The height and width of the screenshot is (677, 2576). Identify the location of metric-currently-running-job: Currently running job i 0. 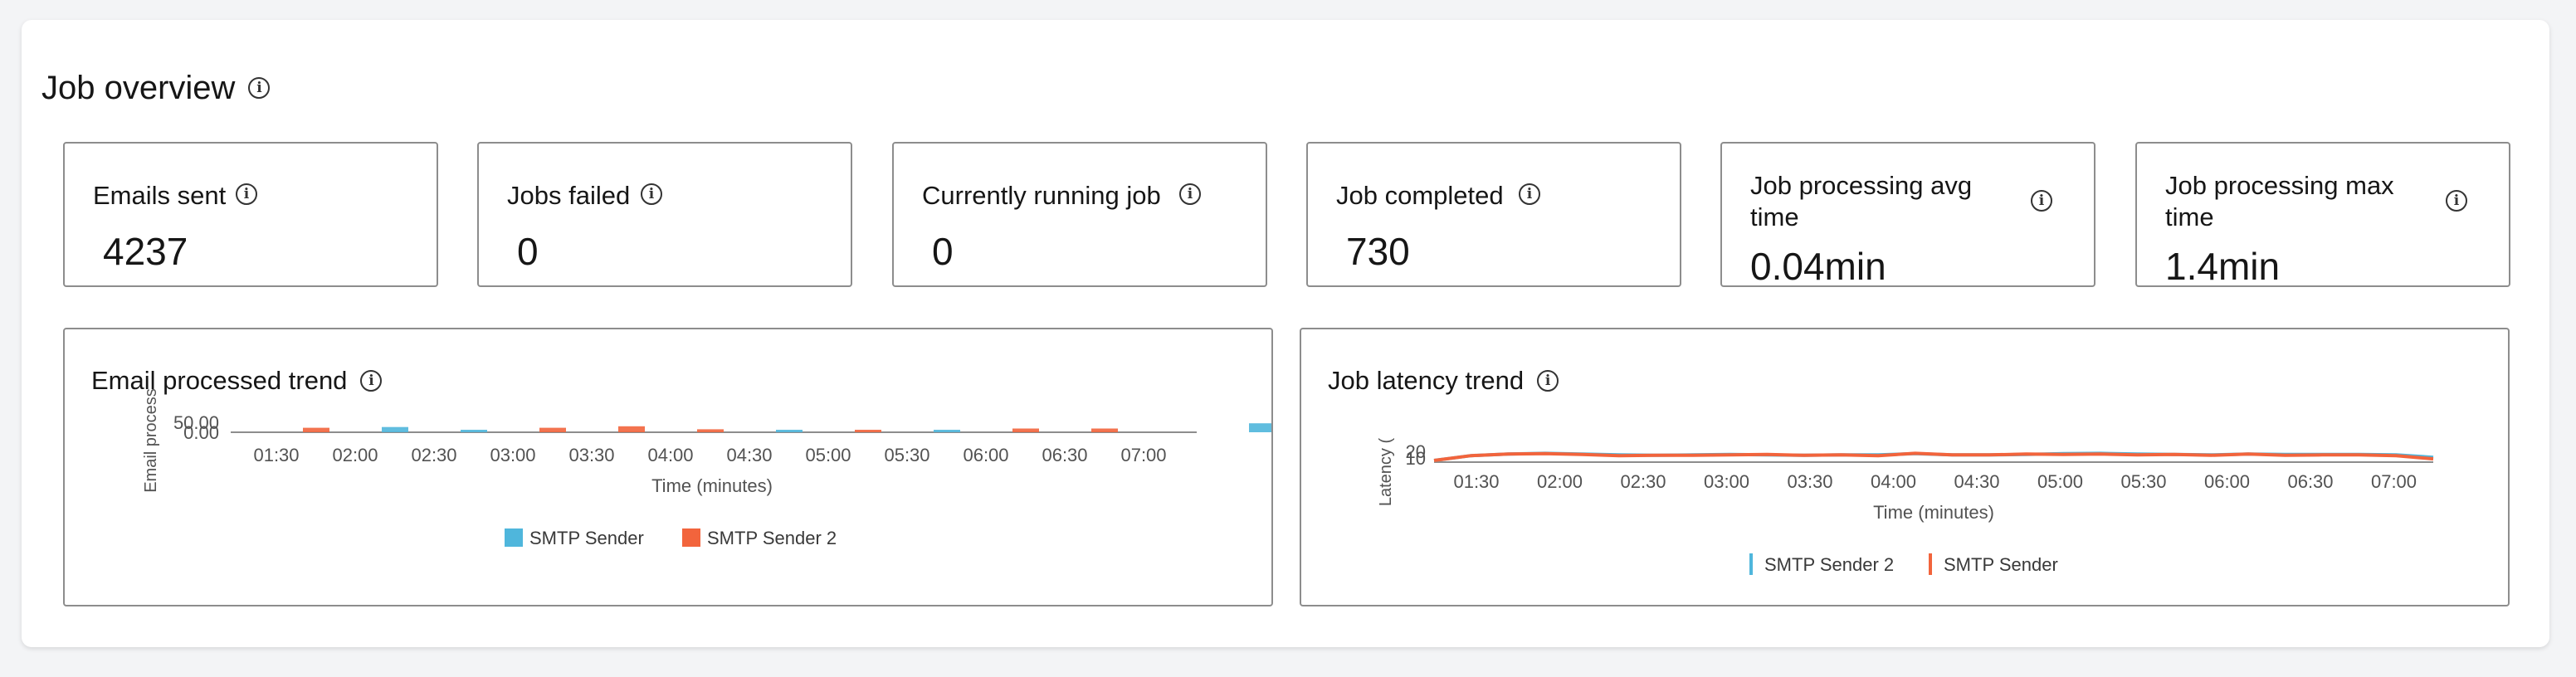
(1079, 214).